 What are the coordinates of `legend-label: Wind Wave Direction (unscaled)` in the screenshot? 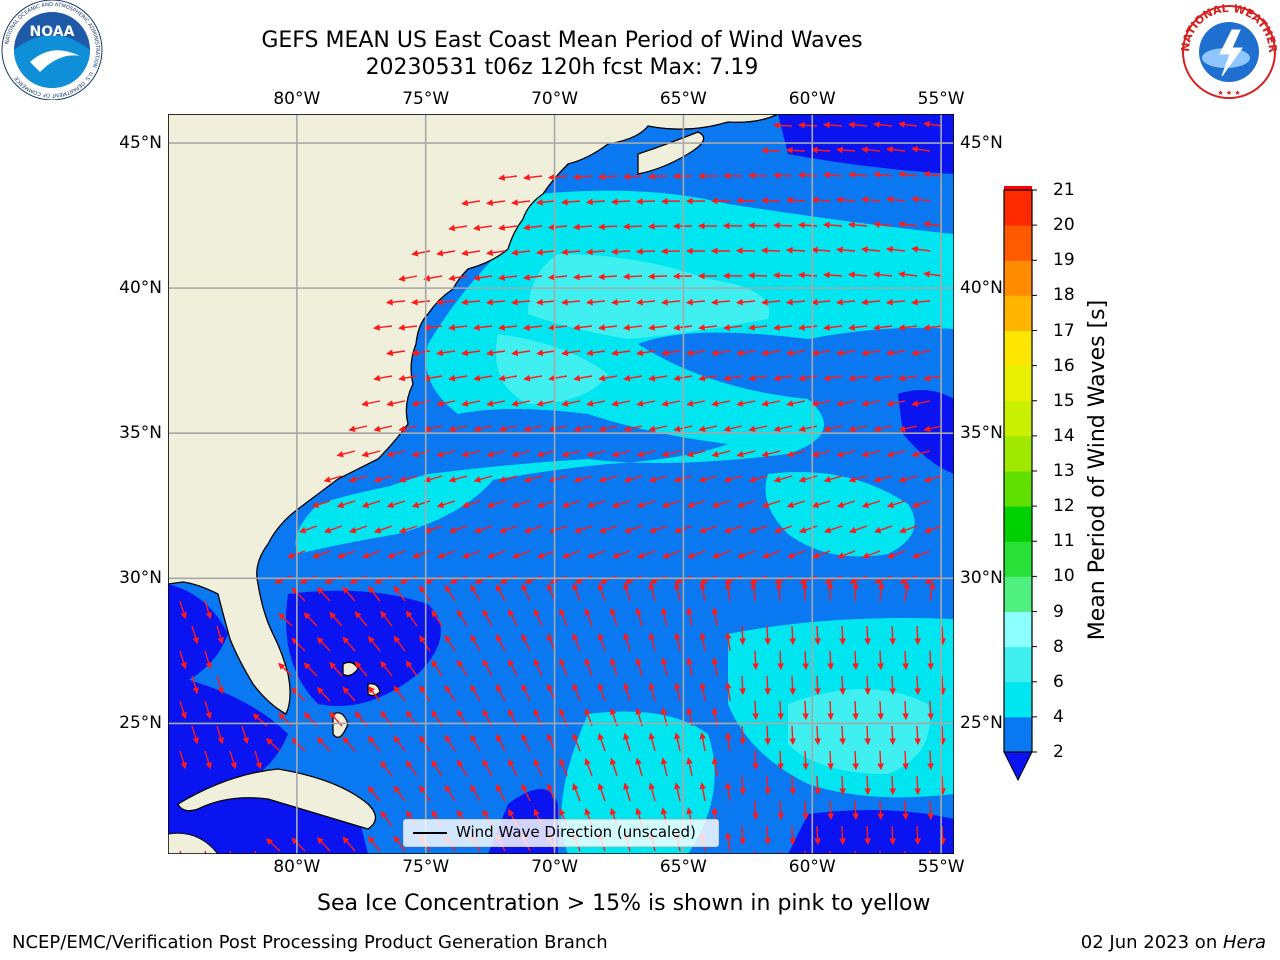 It's located at (576, 832).